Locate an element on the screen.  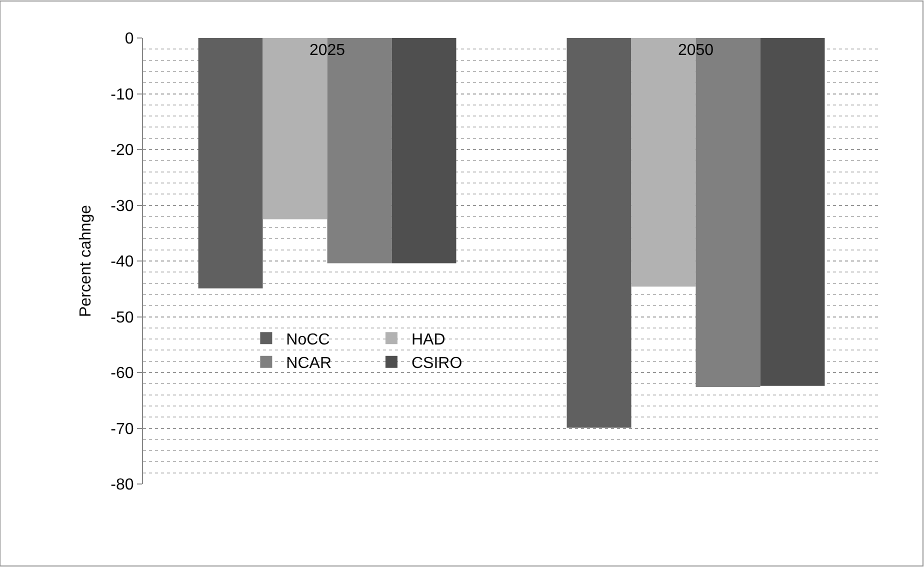
y-tick-label: -30 is located at coordinates (122, 206).